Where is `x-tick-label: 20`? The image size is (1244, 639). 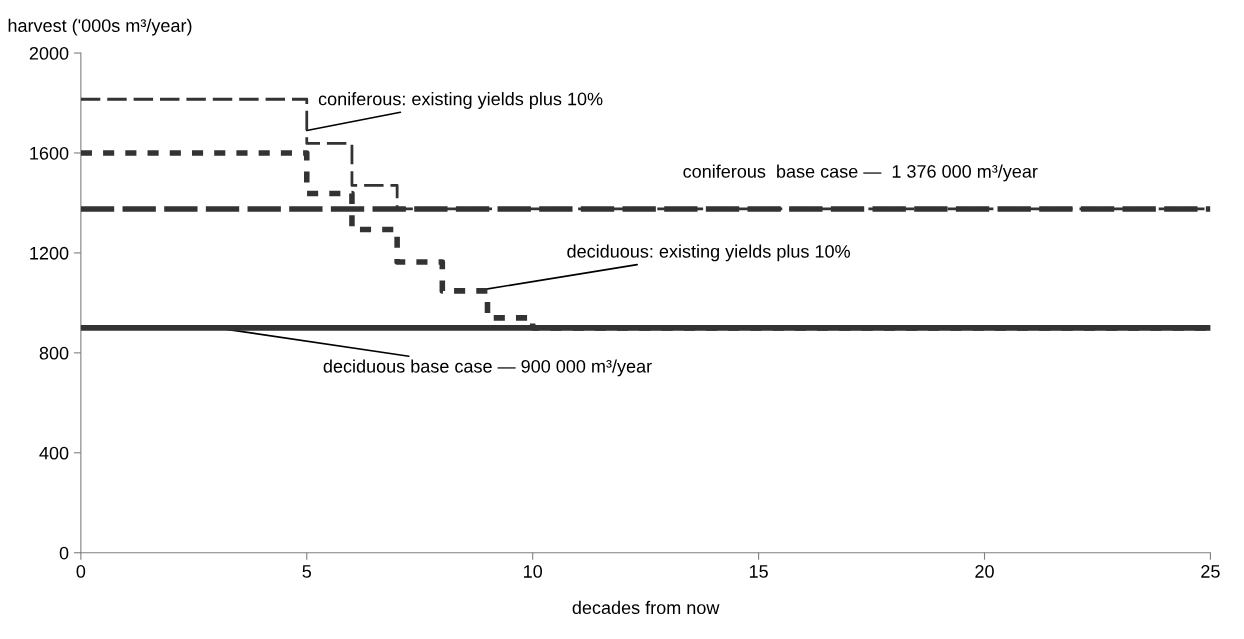
x-tick-label: 20 is located at coordinates (984, 571).